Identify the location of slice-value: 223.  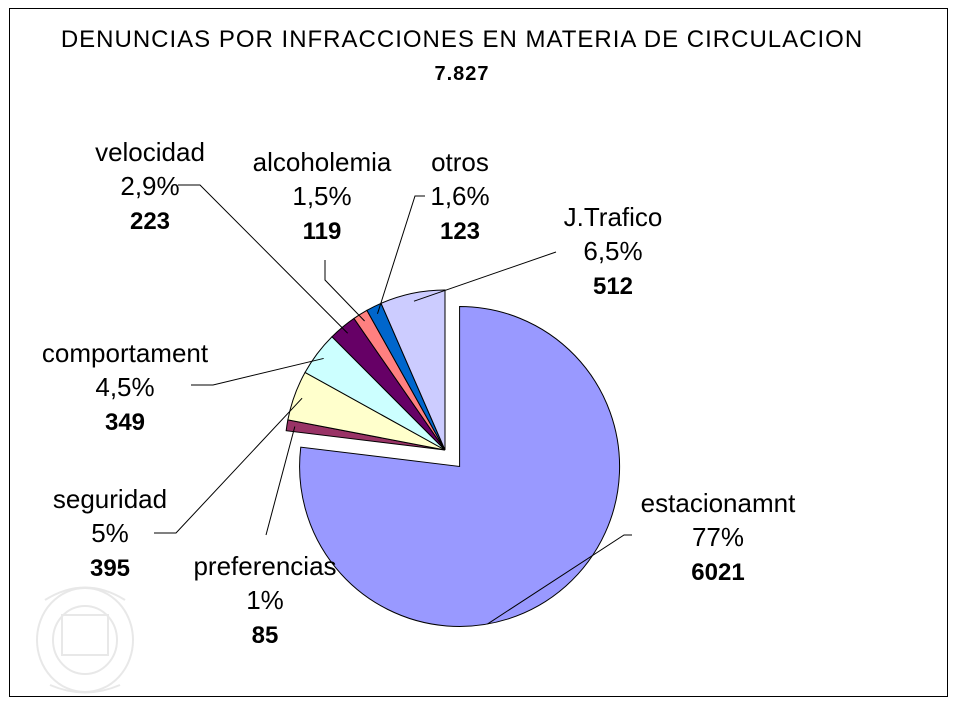
(150, 221).